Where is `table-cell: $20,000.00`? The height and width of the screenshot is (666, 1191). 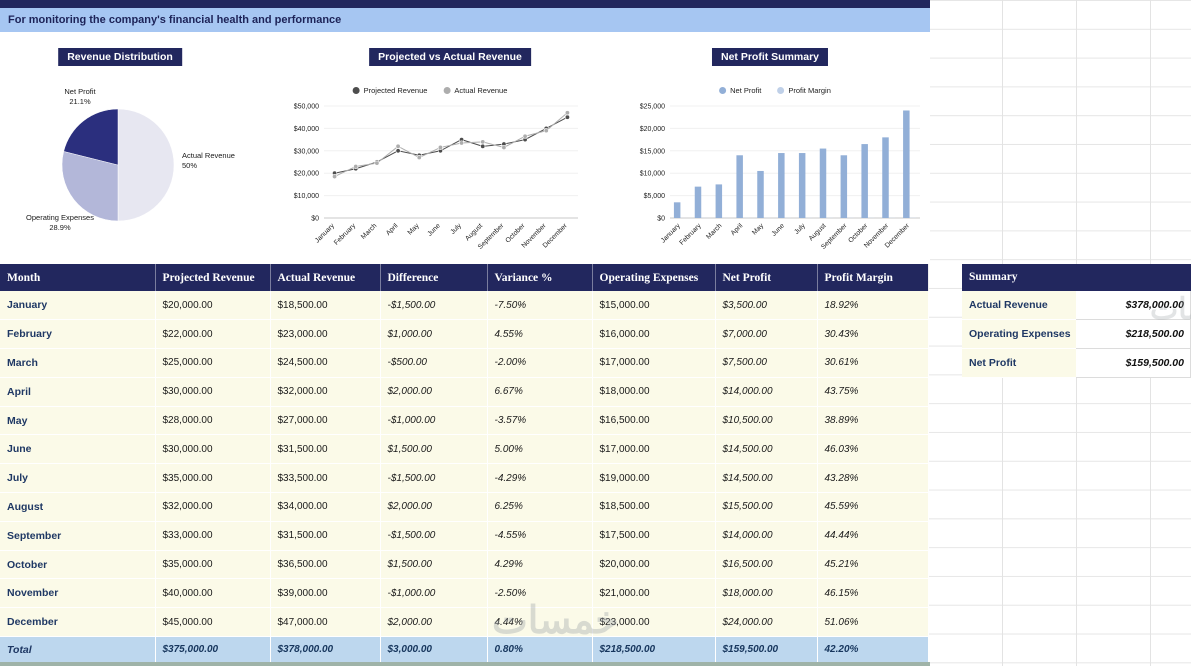
table-cell: $20,000.00 is located at coordinates (654, 565).